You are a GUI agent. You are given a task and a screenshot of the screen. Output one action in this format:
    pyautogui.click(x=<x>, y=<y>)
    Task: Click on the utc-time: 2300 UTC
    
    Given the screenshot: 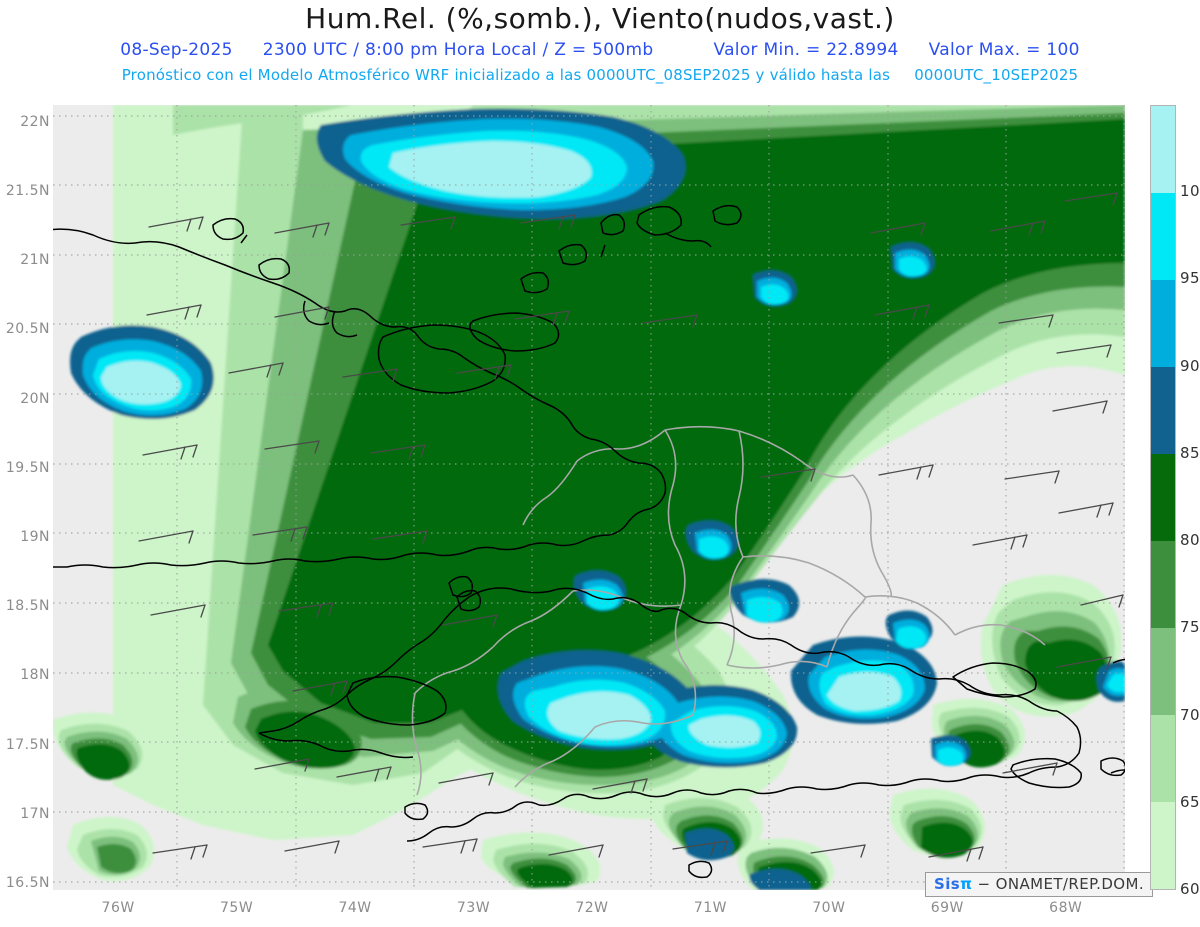 What is the action you would take?
    pyautogui.click(x=305, y=50)
    